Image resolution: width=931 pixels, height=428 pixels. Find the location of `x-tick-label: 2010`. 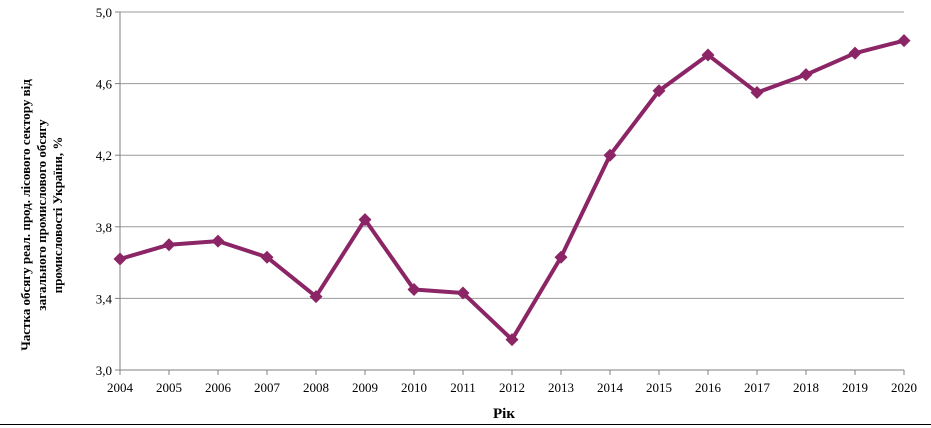

x-tick-label: 2010 is located at coordinates (414, 387).